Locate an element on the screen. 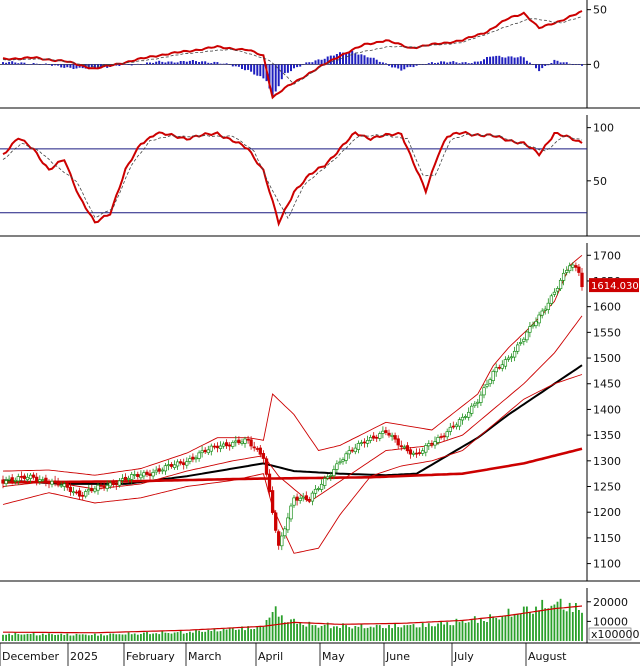 The image size is (640, 666). y-tick-label: 1150 is located at coordinates (607, 538).